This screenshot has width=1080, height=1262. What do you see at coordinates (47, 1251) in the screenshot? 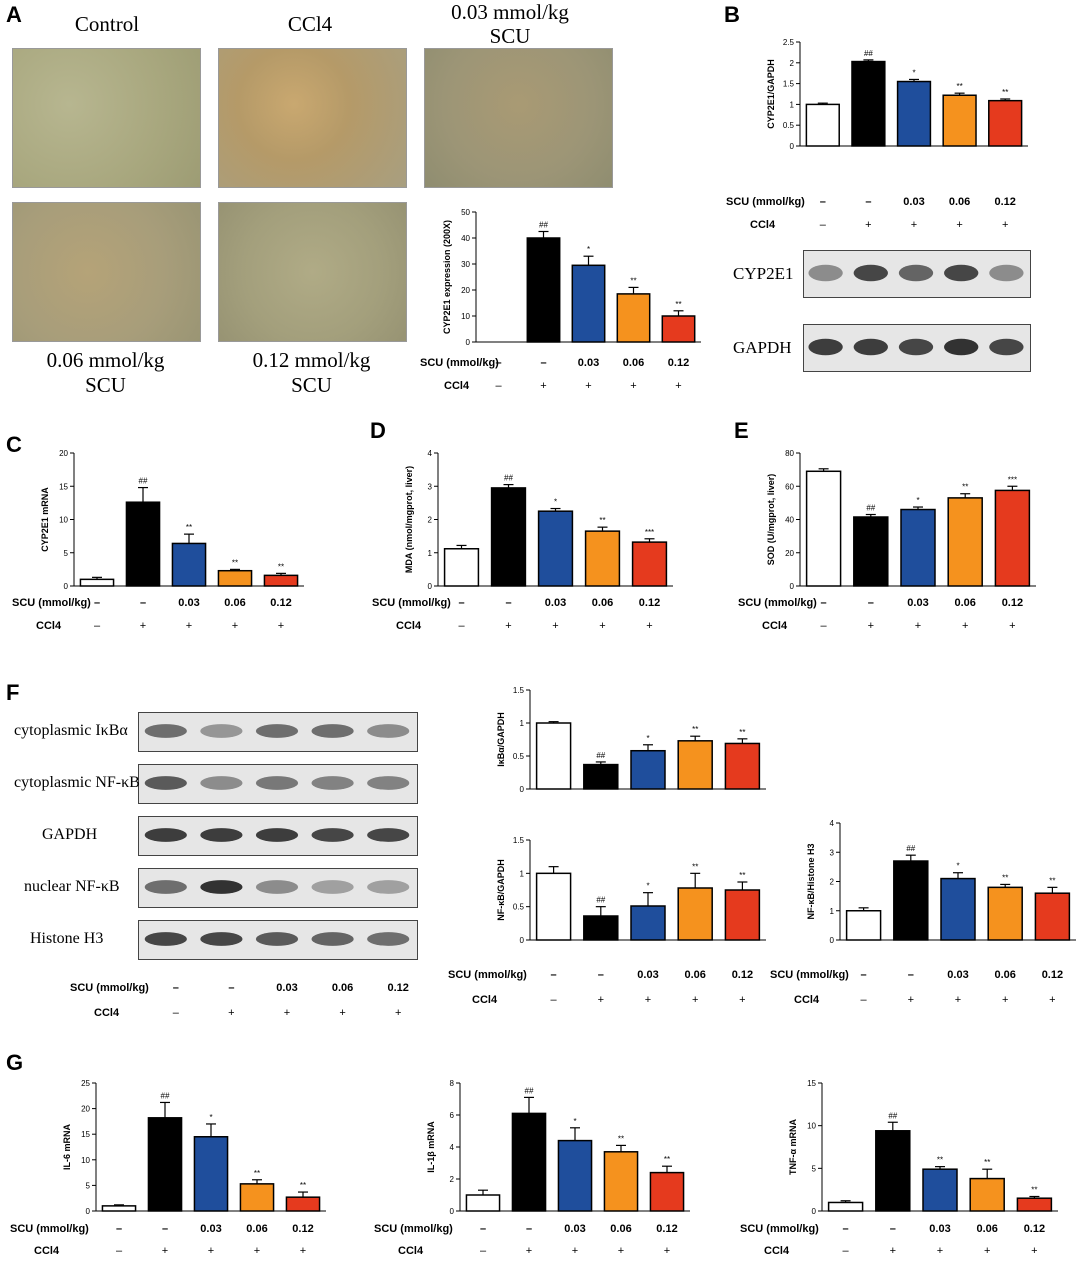
I see `ccl4-row-label-g1: CCl4` at bounding box center [47, 1251].